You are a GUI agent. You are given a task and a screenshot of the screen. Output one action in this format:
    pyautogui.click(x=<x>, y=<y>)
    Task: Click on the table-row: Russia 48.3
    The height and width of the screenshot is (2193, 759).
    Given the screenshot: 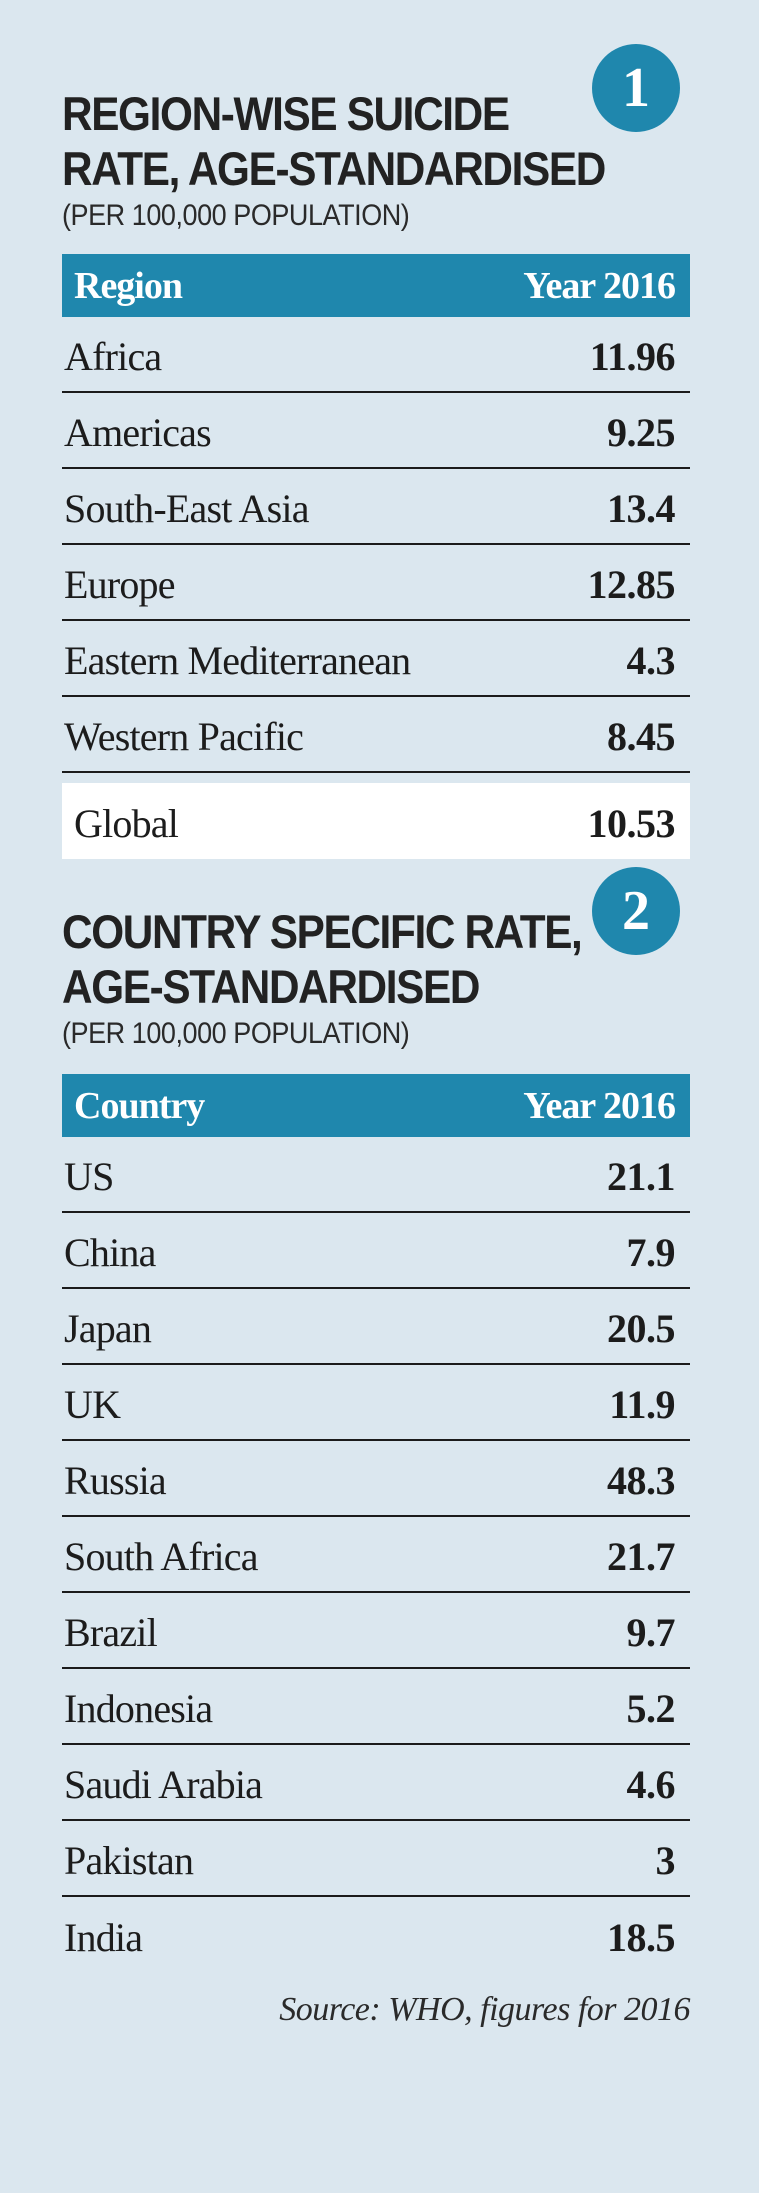 What is the action you would take?
    pyautogui.click(x=376, y=1479)
    